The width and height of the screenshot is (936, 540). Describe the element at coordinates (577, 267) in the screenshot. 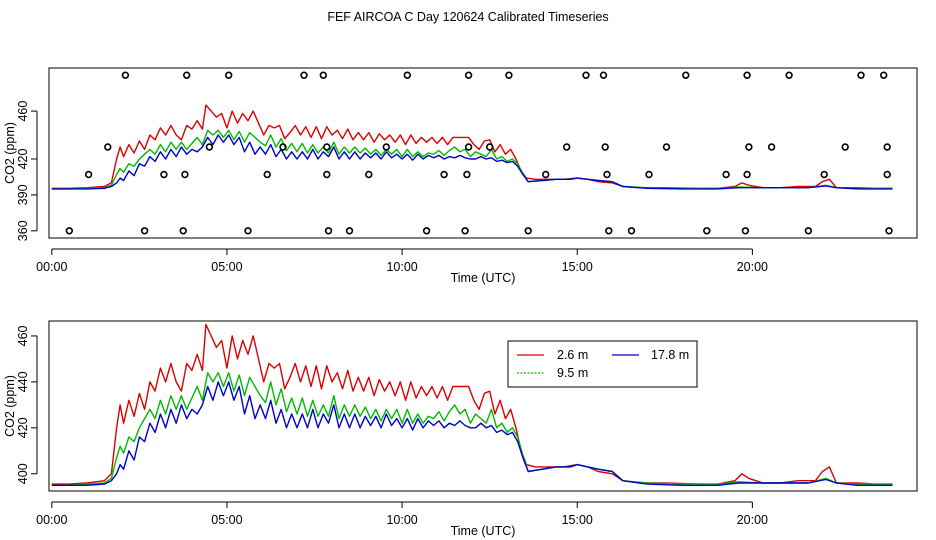

I see `top-x-tick-label: 15:00` at that location.